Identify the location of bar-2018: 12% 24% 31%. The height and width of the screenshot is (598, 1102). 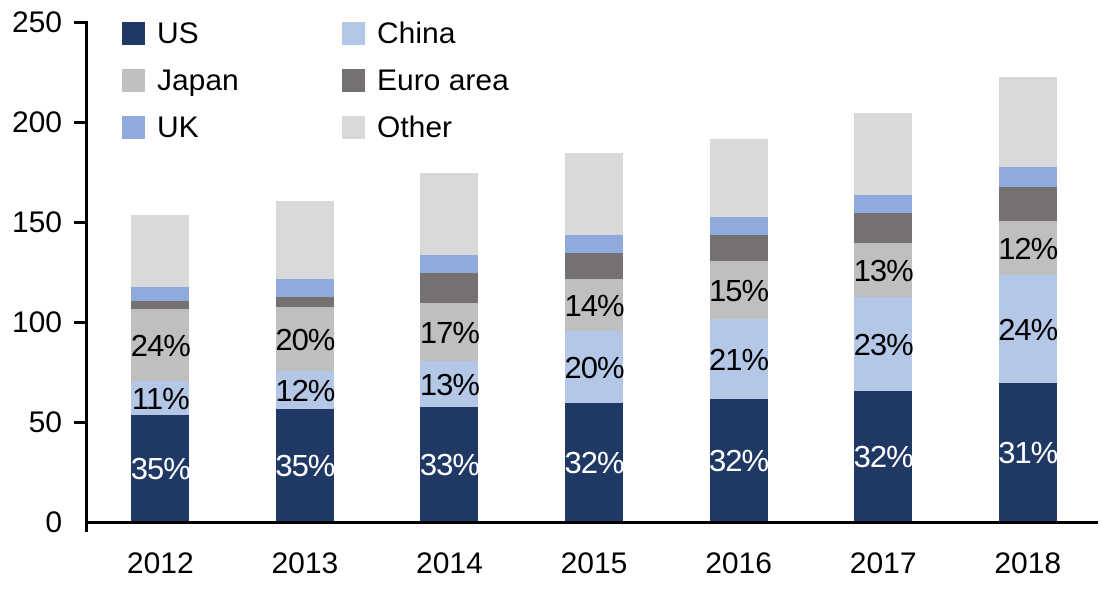
(1028, 299).